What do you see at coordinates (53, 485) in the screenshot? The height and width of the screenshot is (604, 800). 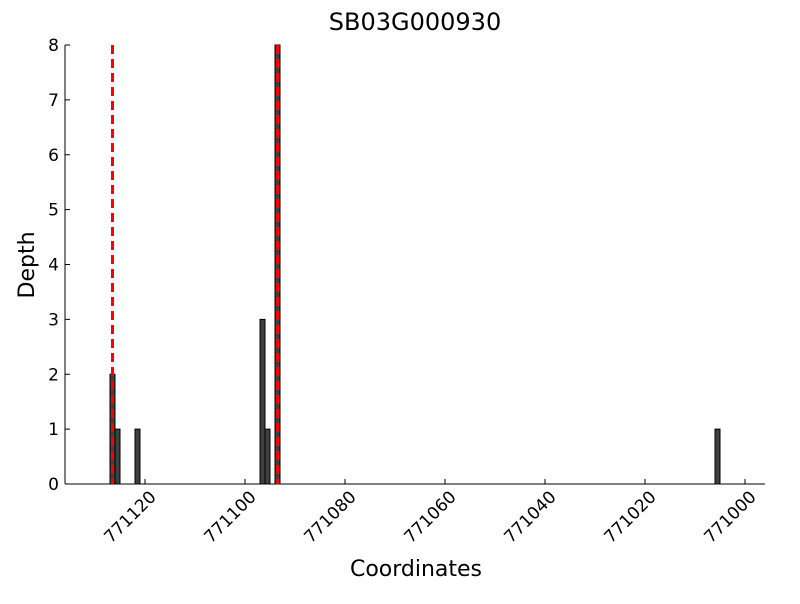 I see `y-tick-label: 0` at bounding box center [53, 485].